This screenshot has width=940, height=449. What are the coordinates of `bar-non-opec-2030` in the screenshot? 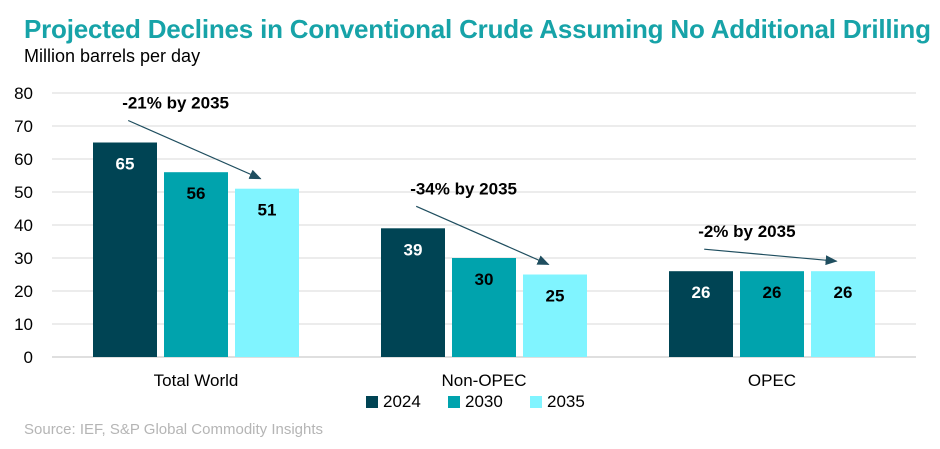 It's located at (484, 307).